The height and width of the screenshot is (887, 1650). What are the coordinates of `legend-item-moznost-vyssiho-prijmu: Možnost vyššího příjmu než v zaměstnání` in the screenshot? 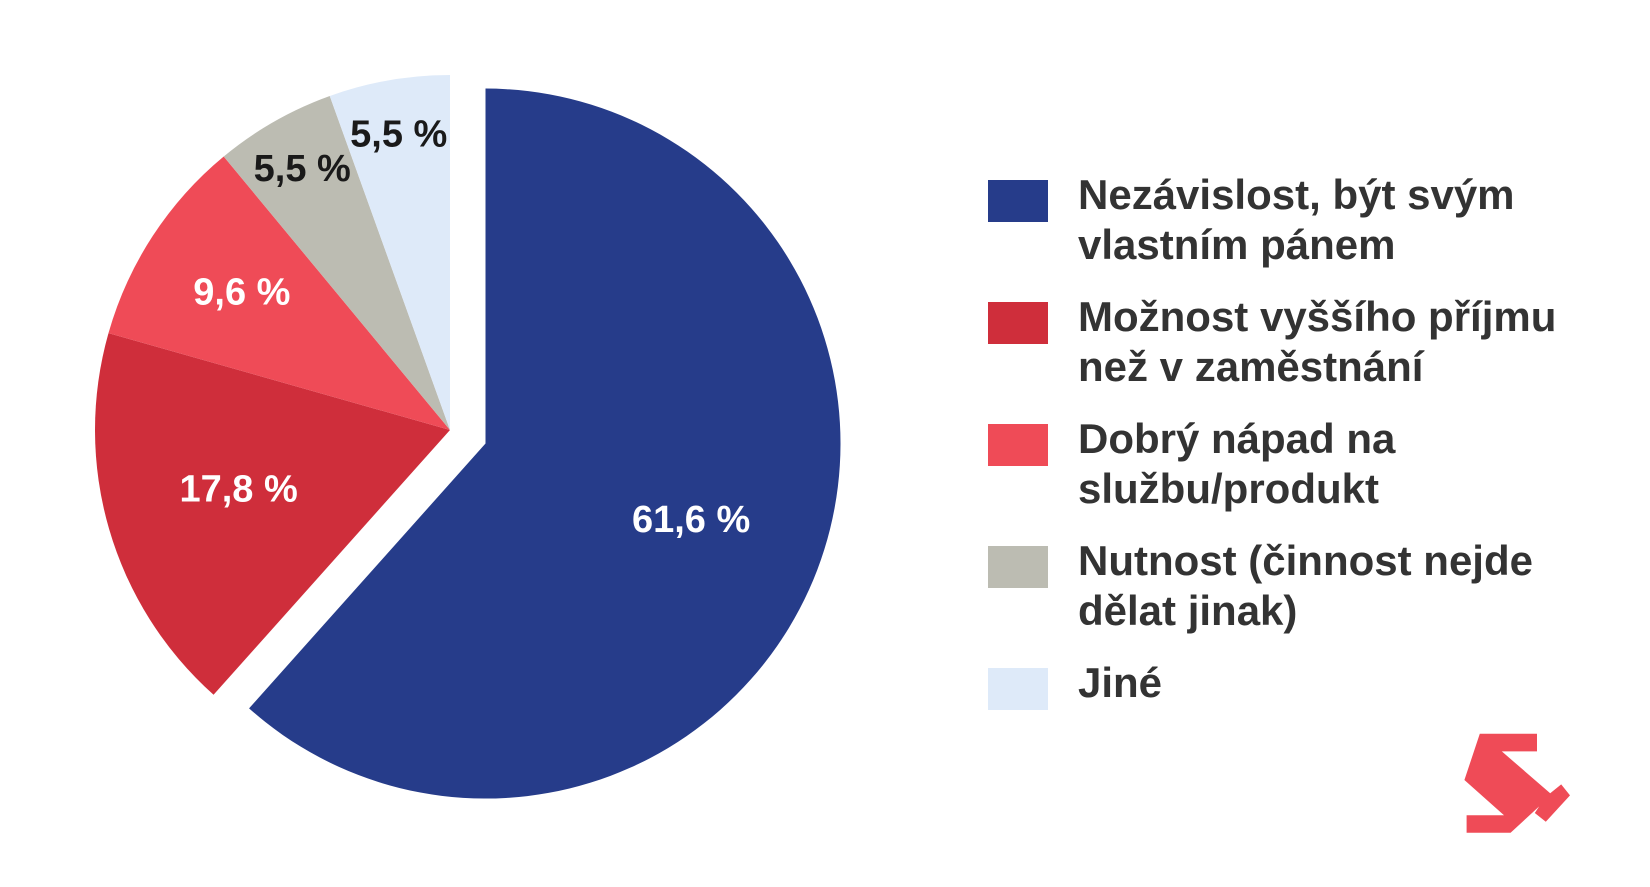 It's located at (1298, 342).